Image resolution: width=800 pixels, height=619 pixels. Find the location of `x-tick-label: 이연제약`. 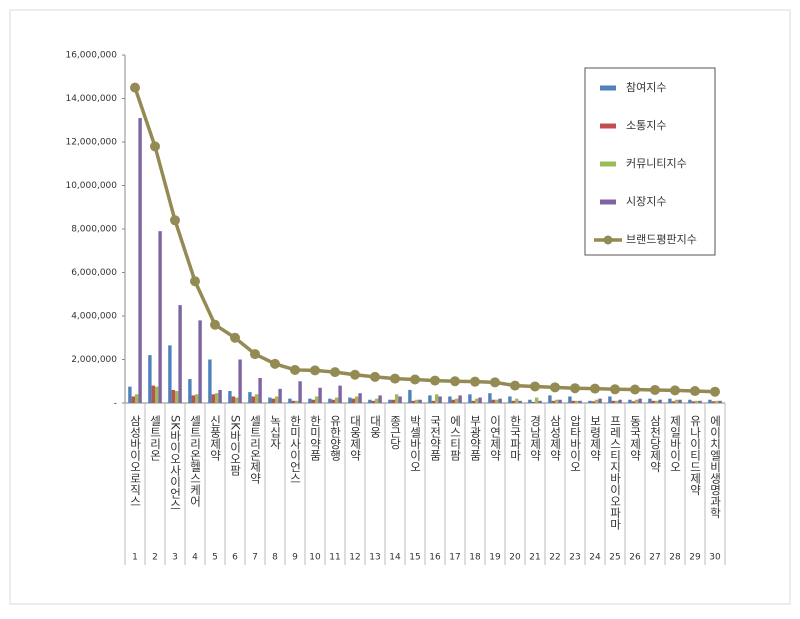

x-tick-label: 이연제약 is located at coordinates (496, 438).